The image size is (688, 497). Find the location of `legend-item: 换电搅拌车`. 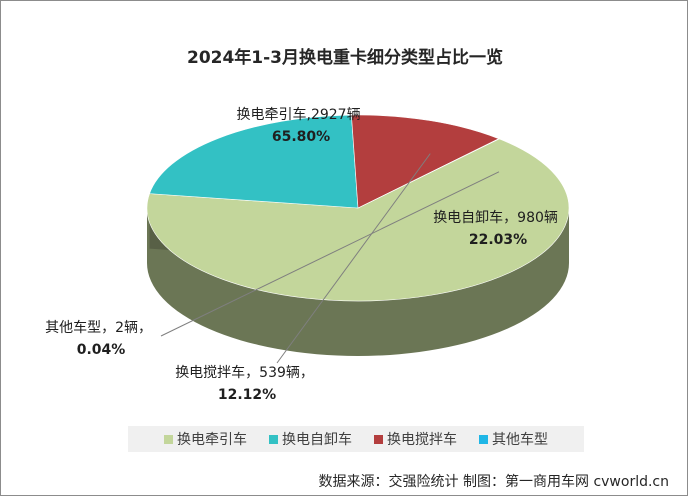

legend-item: 换电搅拌车 is located at coordinates (415, 439).